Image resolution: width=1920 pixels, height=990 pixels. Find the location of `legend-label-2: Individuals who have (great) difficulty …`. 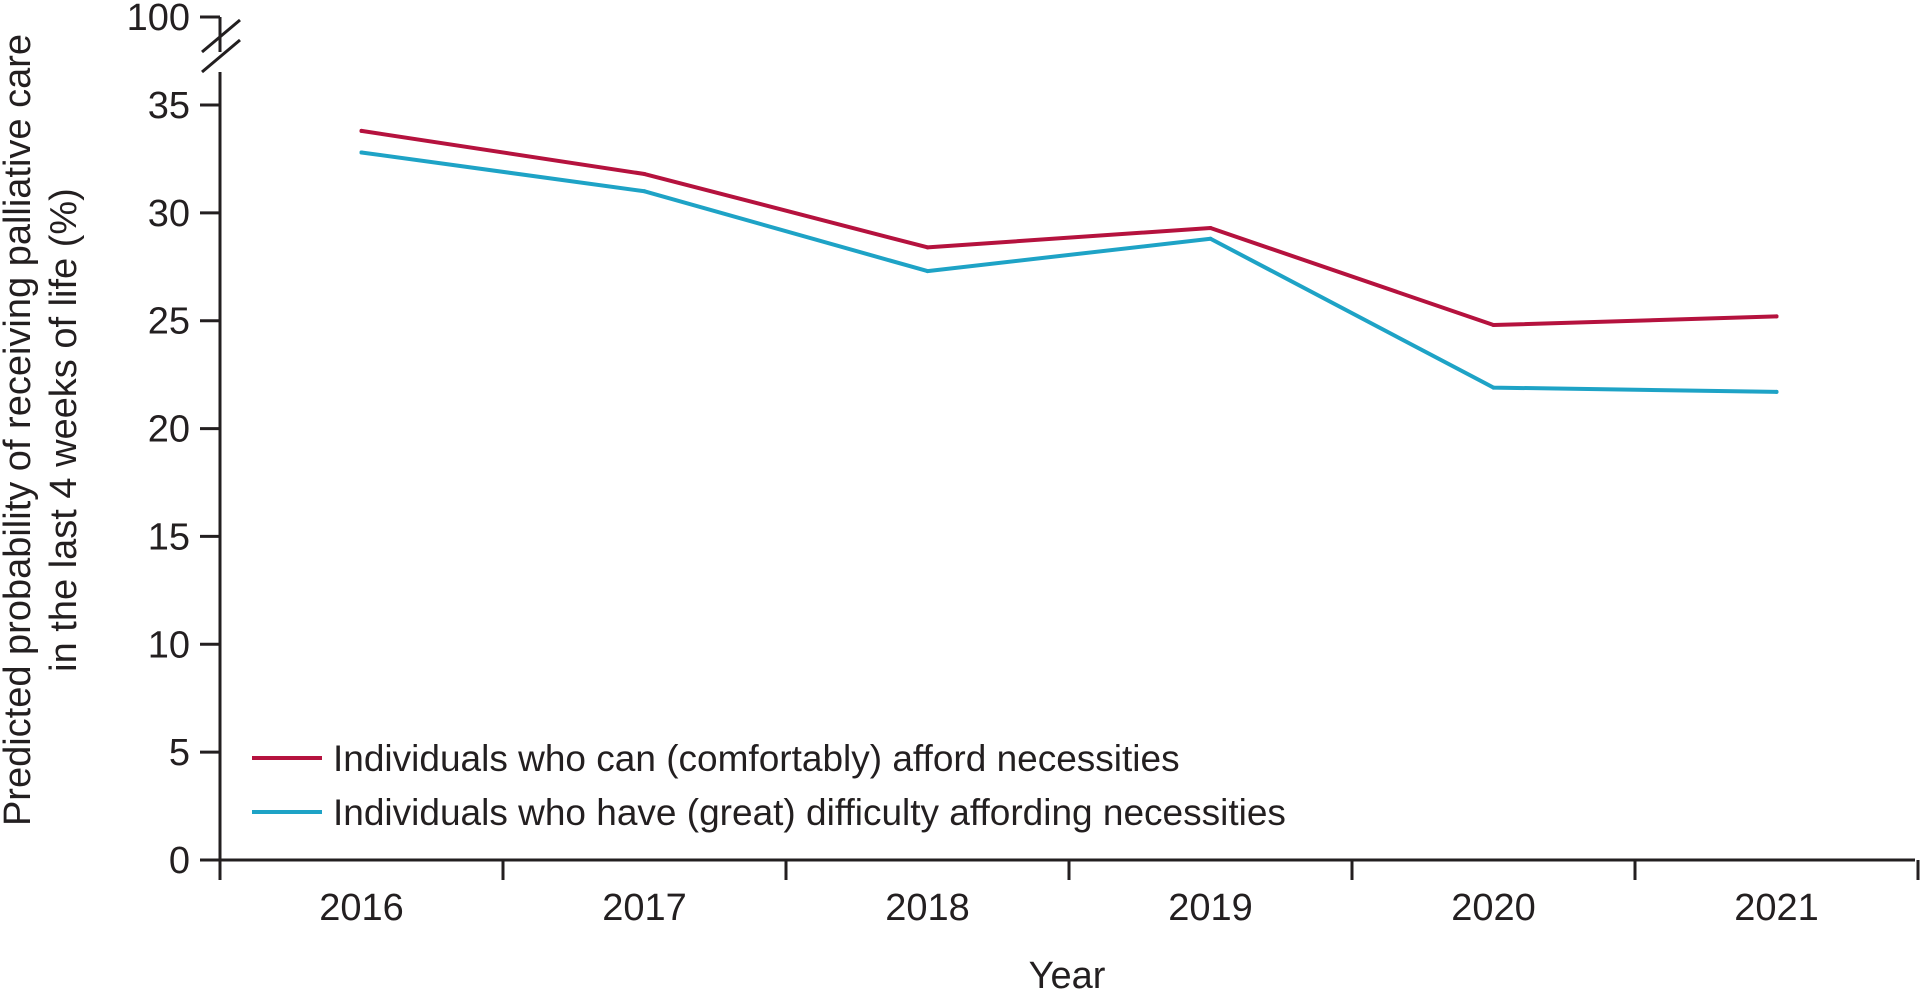

legend-label-2: Individuals who have (great) difficulty … is located at coordinates (809, 812).